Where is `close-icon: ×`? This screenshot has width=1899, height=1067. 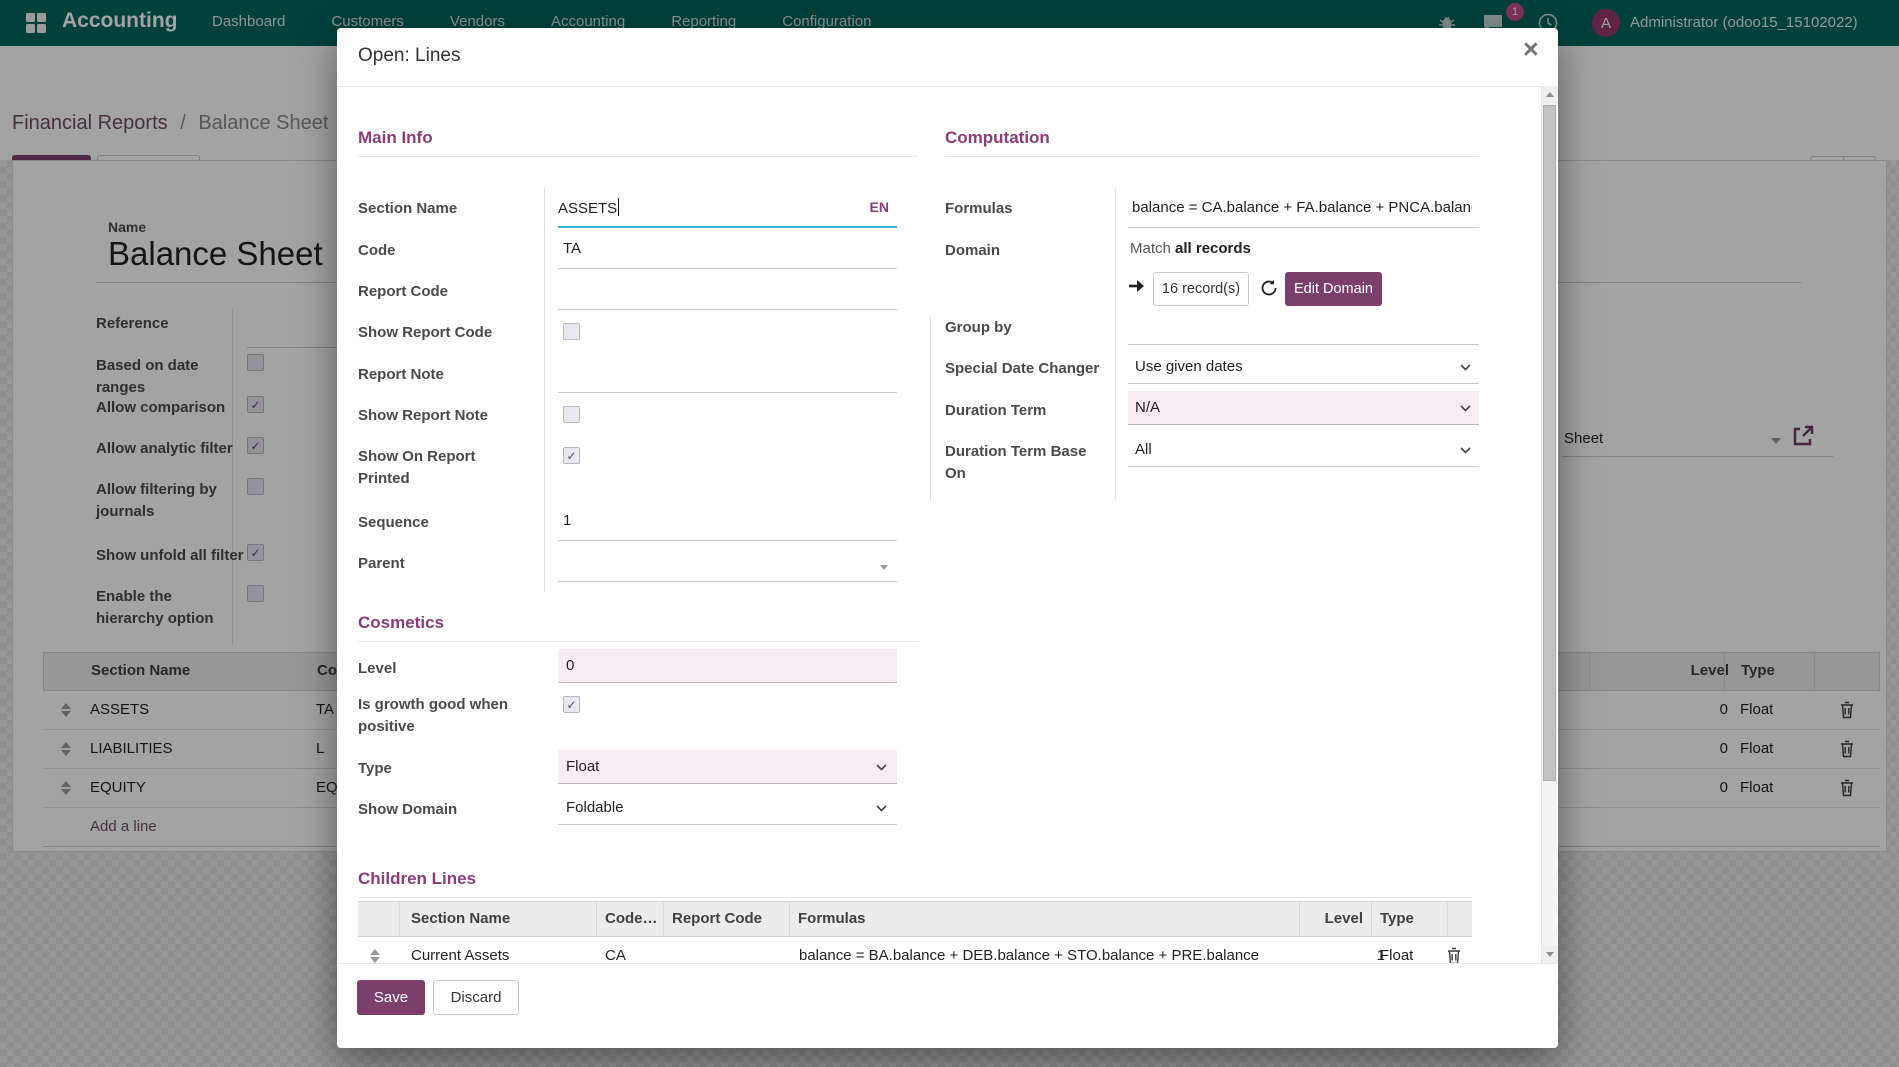 close-icon: × is located at coordinates (1531, 49).